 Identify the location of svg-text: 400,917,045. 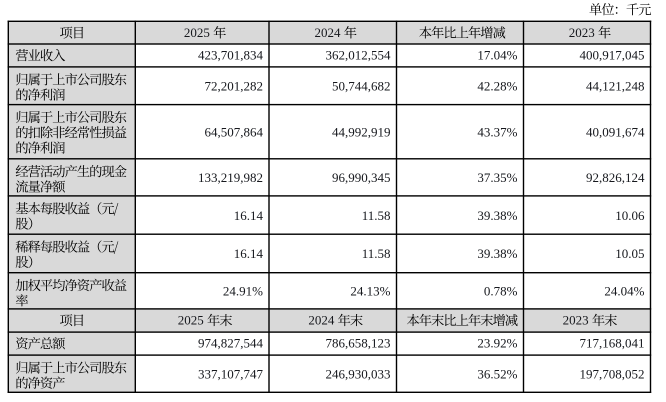
(612, 55).